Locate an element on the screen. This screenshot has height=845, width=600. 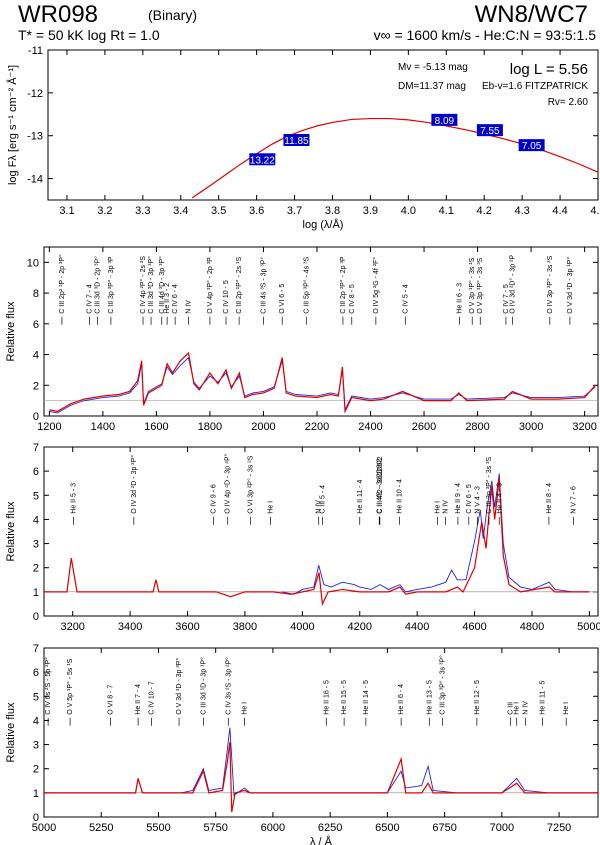
x-tick-label: 1800 is located at coordinates (210, 427).